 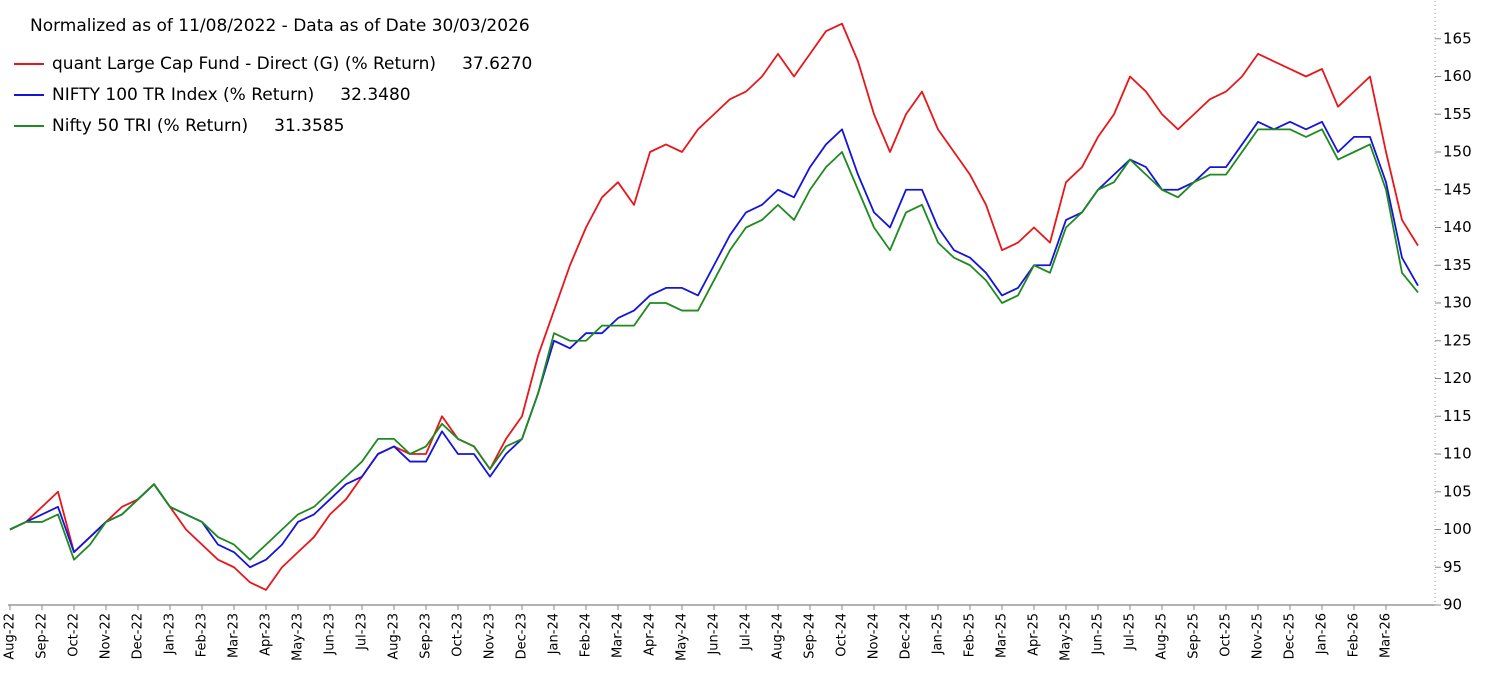 What do you see at coordinates (150, 126) in the screenshot?
I see `legend-label: Nifty 50 TRI (% Return)` at bounding box center [150, 126].